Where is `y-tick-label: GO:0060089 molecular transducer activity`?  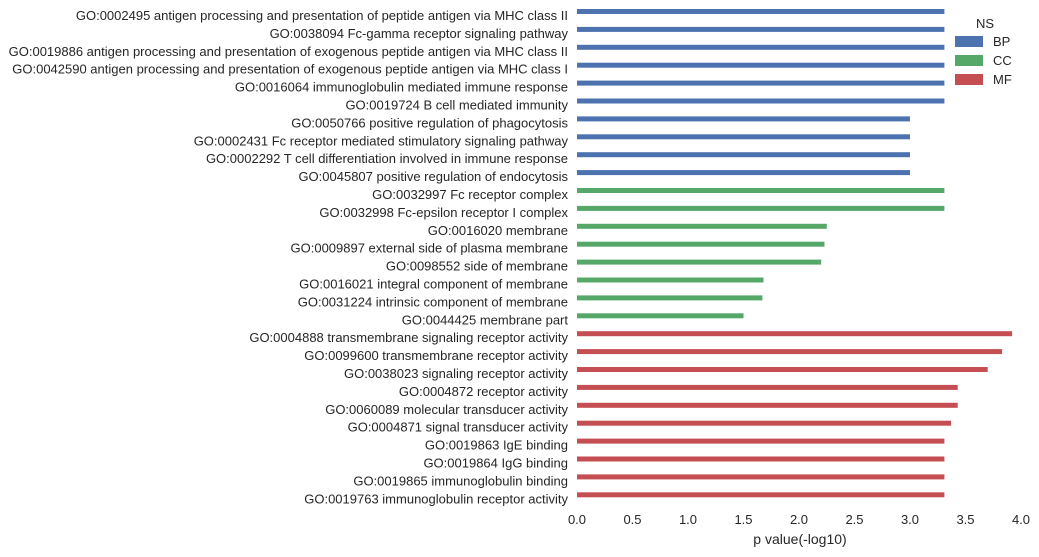
y-tick-label: GO:0060089 molecular transducer activity is located at coordinates (446, 409).